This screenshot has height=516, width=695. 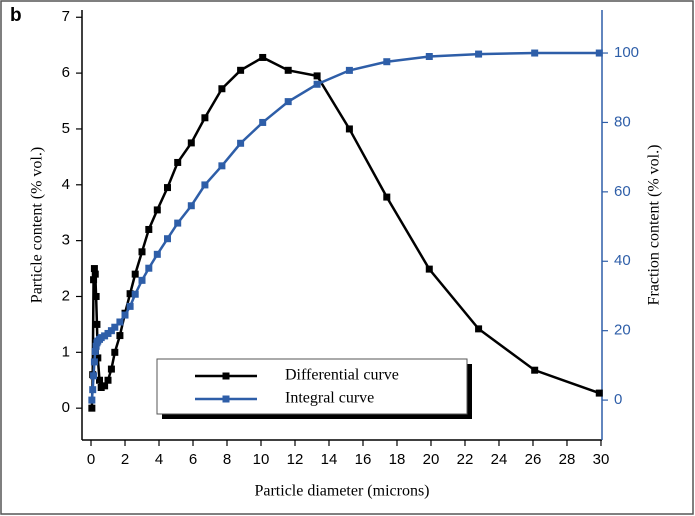 What do you see at coordinates (66, 407) in the screenshot?
I see `y-tick-label: 0` at bounding box center [66, 407].